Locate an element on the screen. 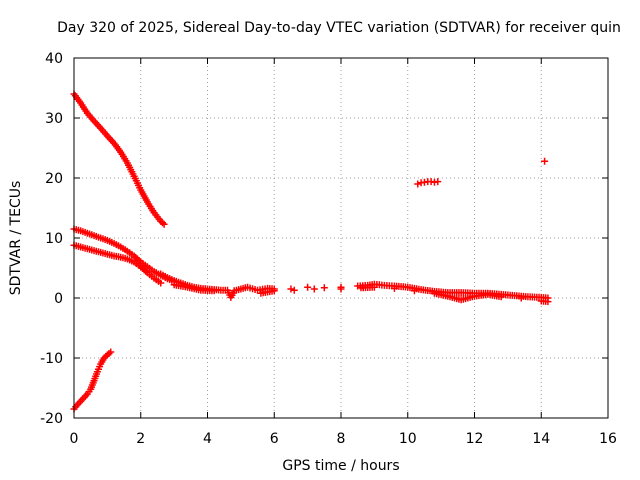 This screenshot has height=480, width=640. y-axis-label: SDTVAR / TECUs is located at coordinates (16, 238).